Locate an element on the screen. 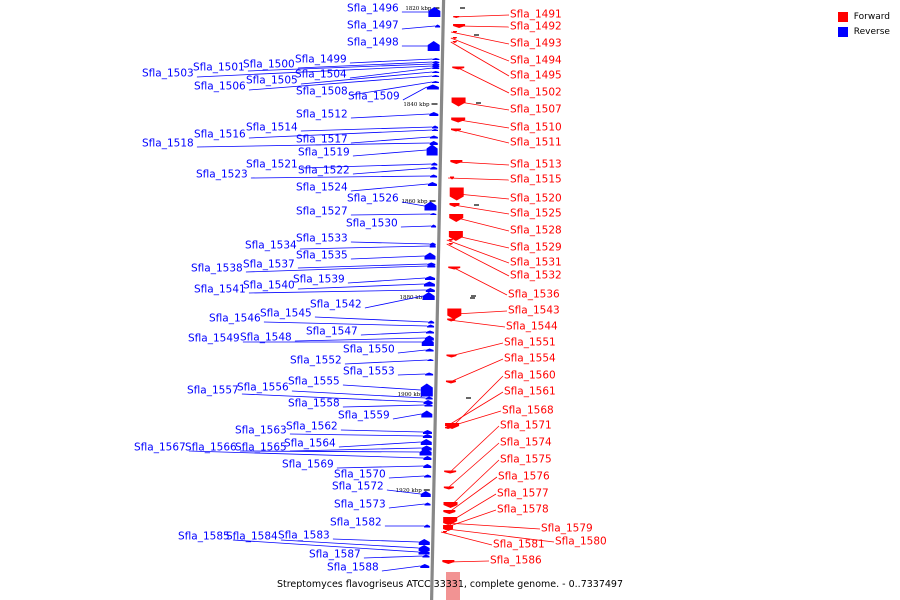  legend-label-forward: Forward is located at coordinates (871, 16).